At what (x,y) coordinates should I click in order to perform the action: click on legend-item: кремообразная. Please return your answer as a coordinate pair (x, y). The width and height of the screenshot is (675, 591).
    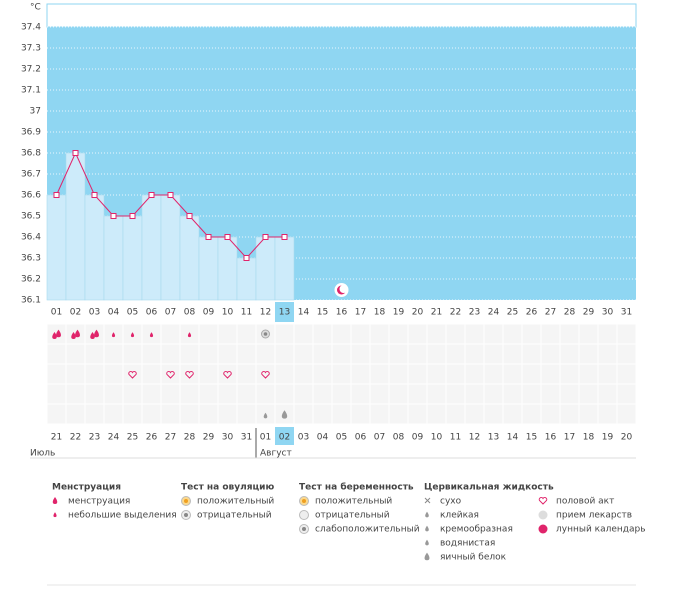
    Looking at the image, I should click on (476, 530).